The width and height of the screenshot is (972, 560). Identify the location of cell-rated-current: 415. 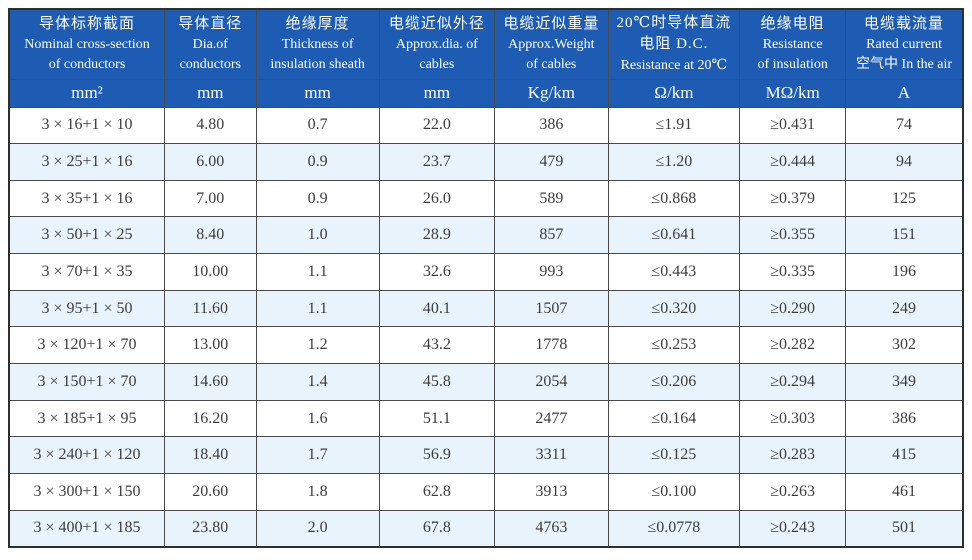
(904, 455).